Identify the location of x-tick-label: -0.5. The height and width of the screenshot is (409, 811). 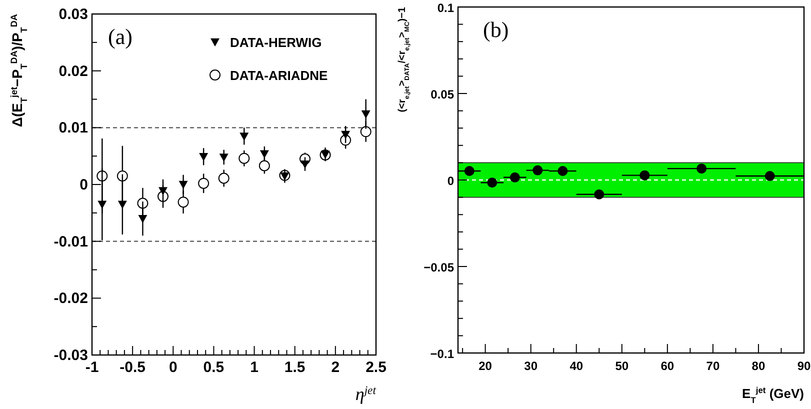
(133, 367).